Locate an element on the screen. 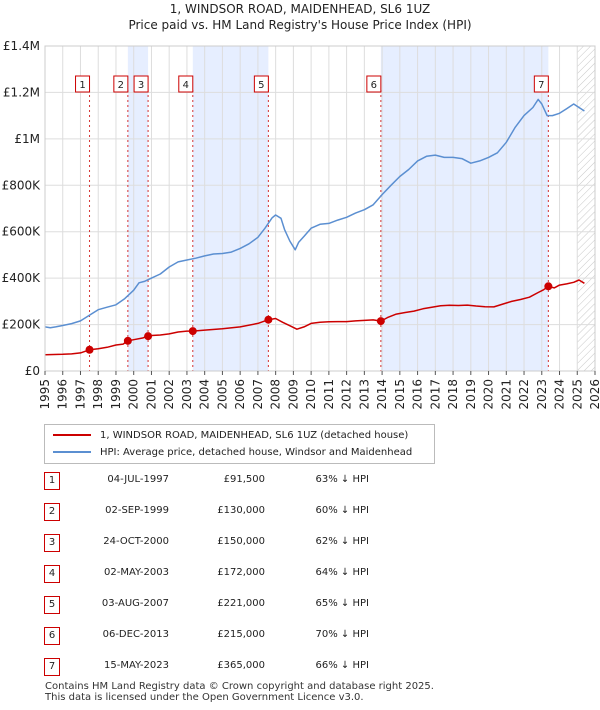 The height and width of the screenshot is (710, 600). x-tick-label: 2003 is located at coordinates (187, 394).